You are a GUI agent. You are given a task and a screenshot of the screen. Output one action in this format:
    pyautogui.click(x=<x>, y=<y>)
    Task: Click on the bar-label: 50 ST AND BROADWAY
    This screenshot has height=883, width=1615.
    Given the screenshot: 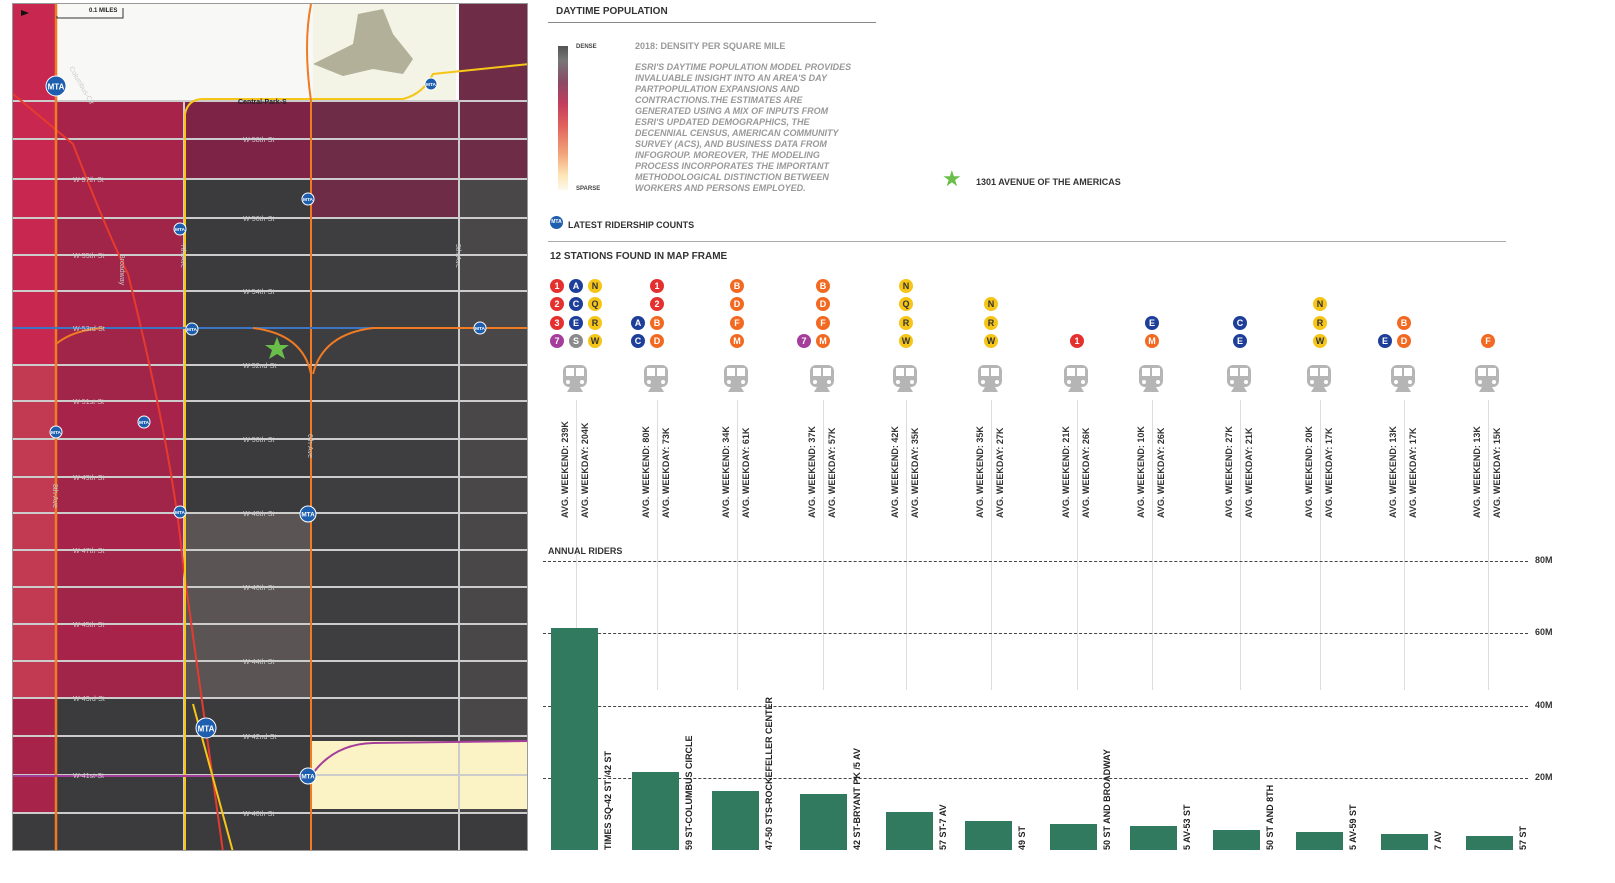 What is the action you would take?
    pyautogui.click(x=1107, y=799)
    